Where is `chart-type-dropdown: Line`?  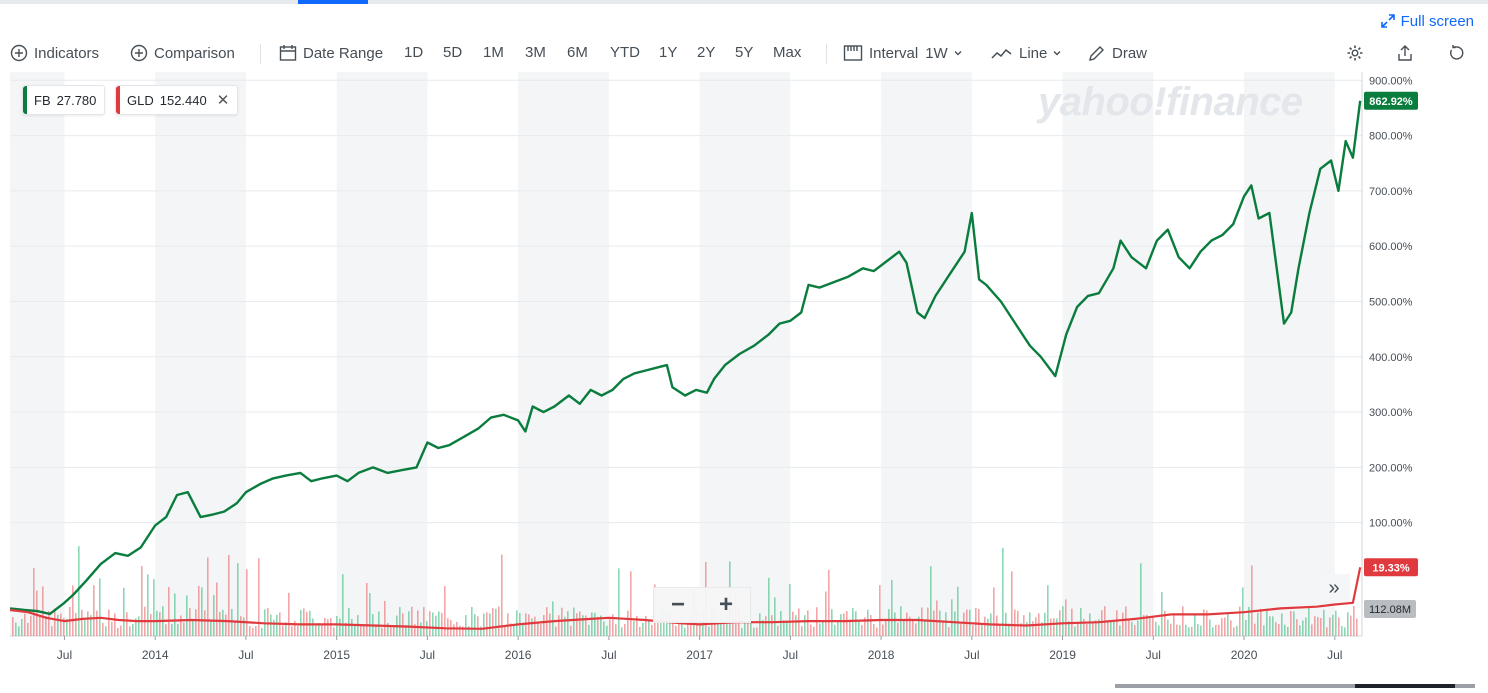
chart-type-dropdown: Line is located at coordinates (1030, 53).